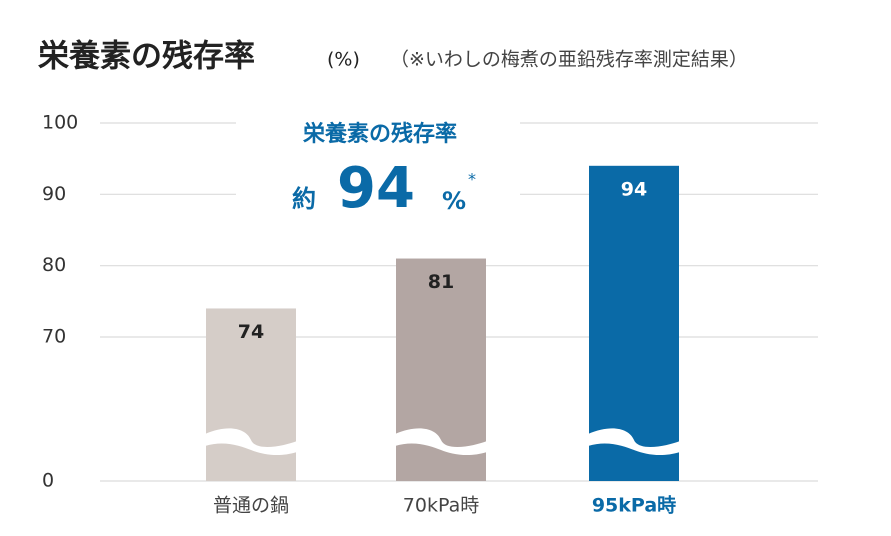 The width and height of the screenshot is (891, 536). Describe the element at coordinates (634, 189) in the screenshot. I see `value-label: 94` at that location.